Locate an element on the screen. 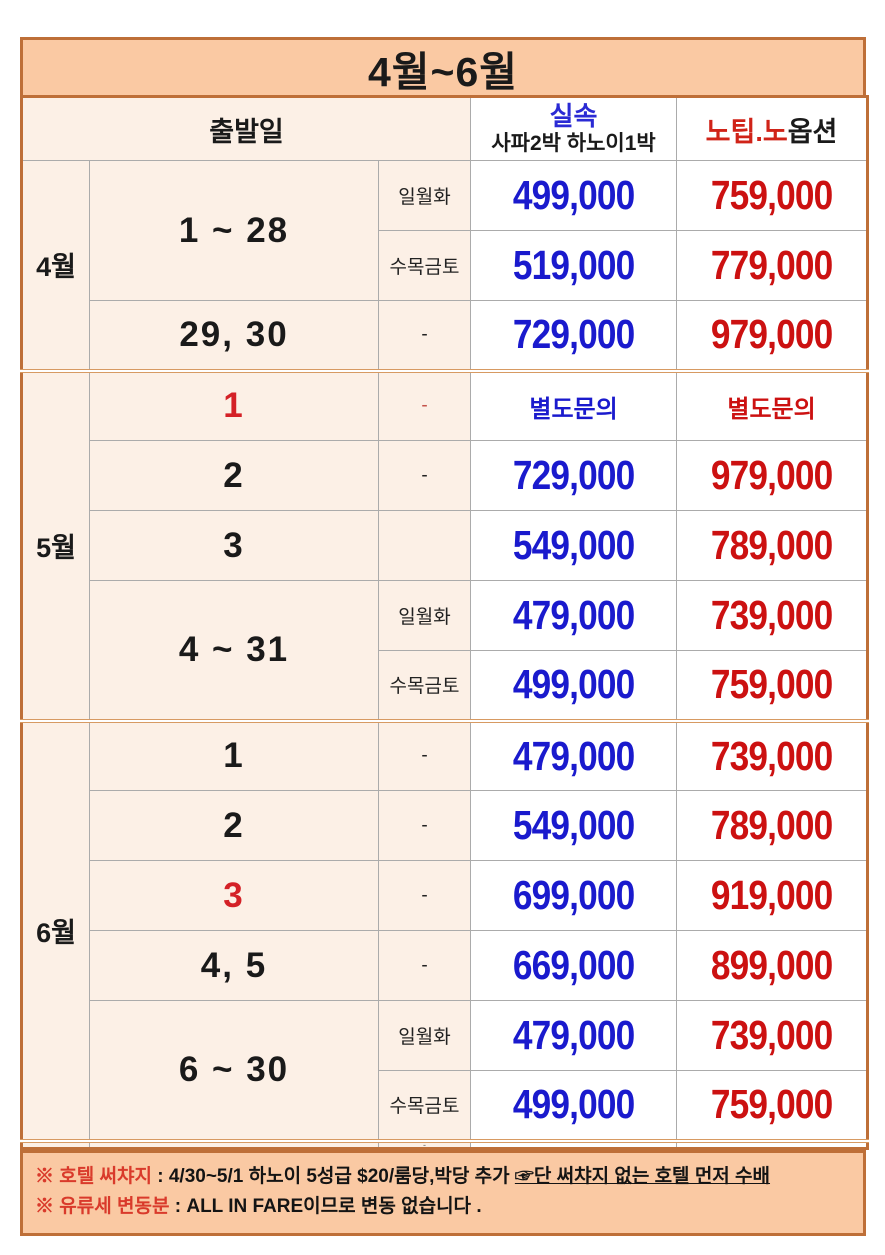 The height and width of the screenshot is (1255, 885). value-price-cell: 519,000 is located at coordinates (574, 265).